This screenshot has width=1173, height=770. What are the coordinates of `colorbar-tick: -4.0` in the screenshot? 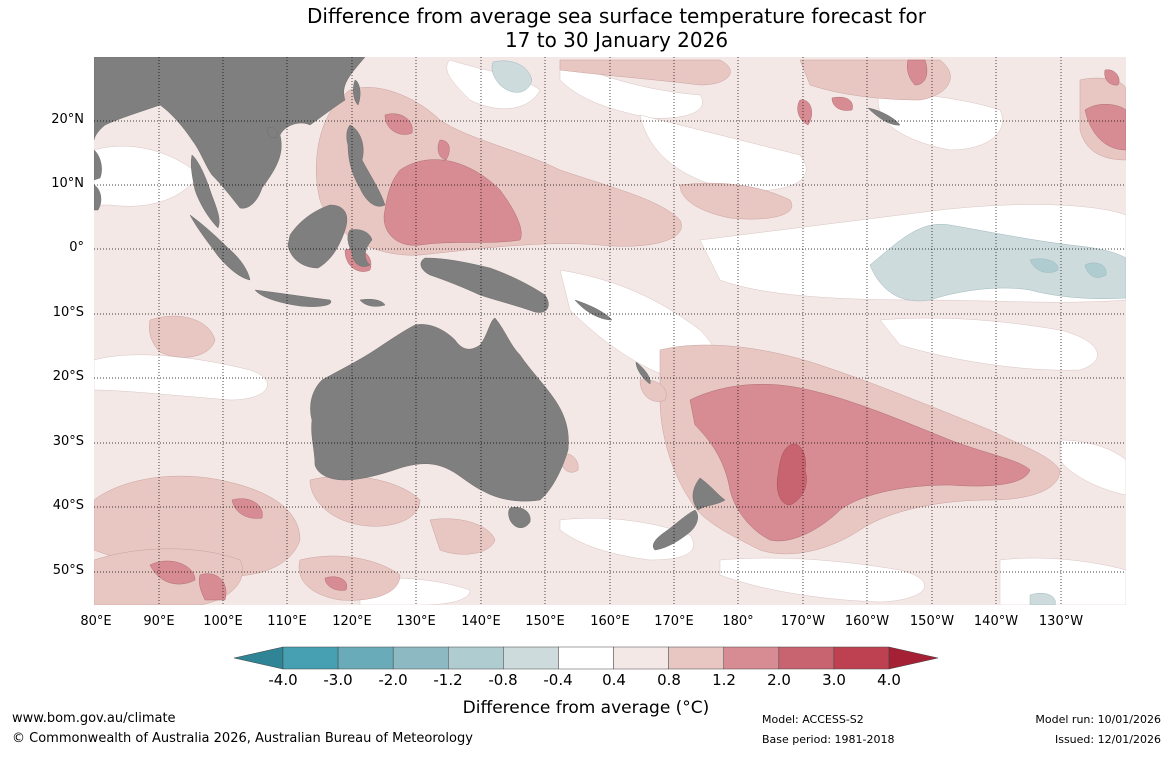 It's located at (283, 680).